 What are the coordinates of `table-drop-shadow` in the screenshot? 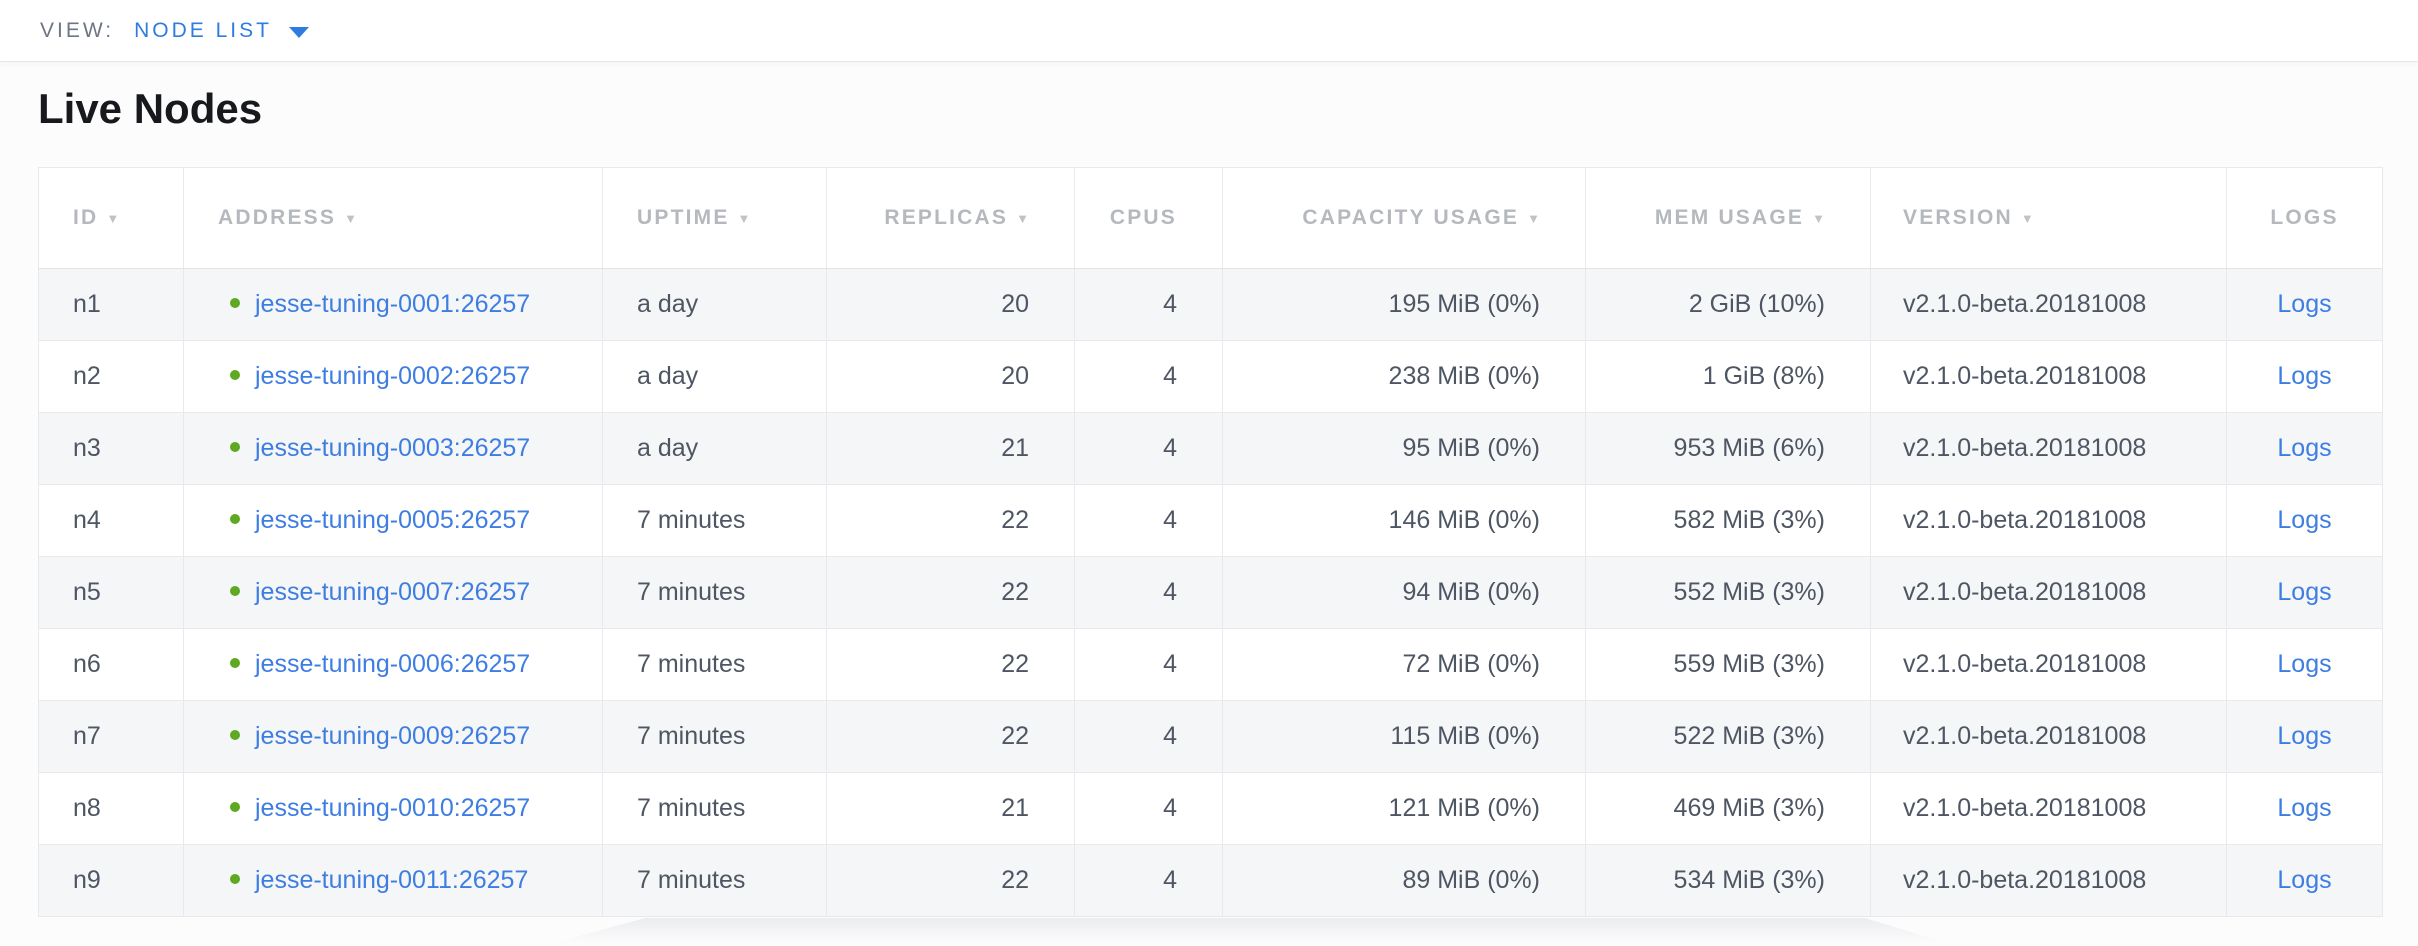 It's located at (1250, 931).